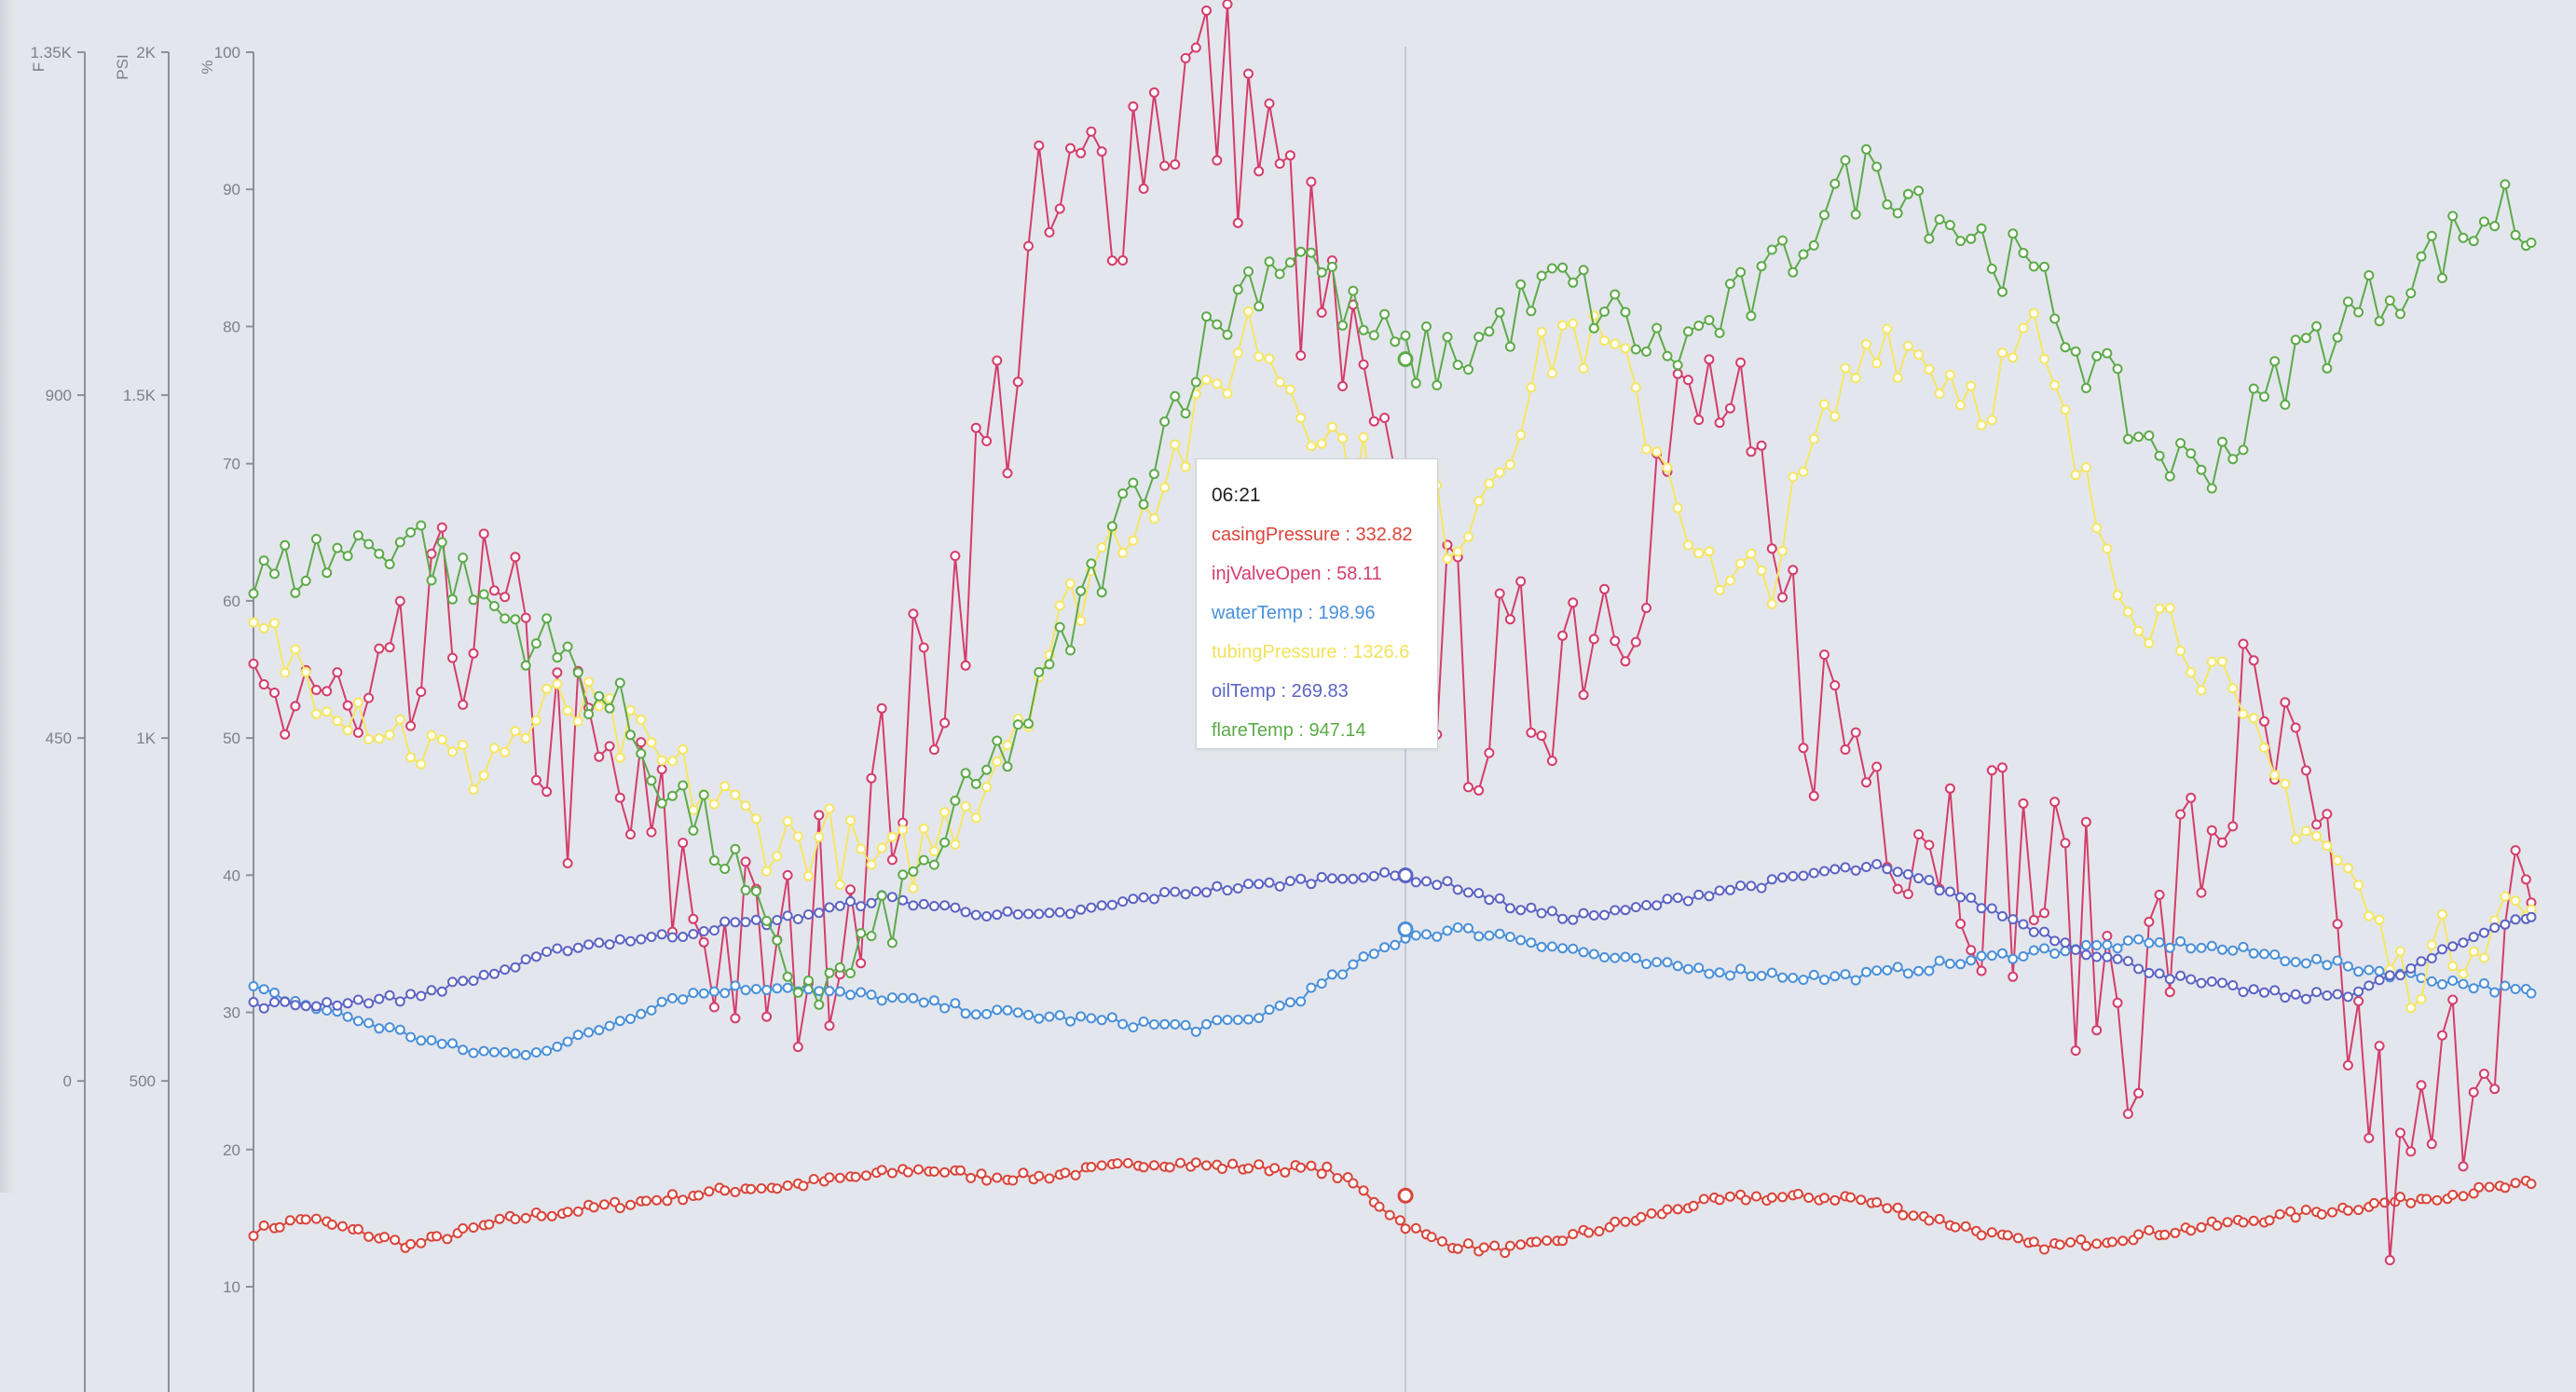 Image resolution: width=2576 pixels, height=1392 pixels. What do you see at coordinates (231, 601) in the screenshot?
I see `tick-label-pct: 60` at bounding box center [231, 601].